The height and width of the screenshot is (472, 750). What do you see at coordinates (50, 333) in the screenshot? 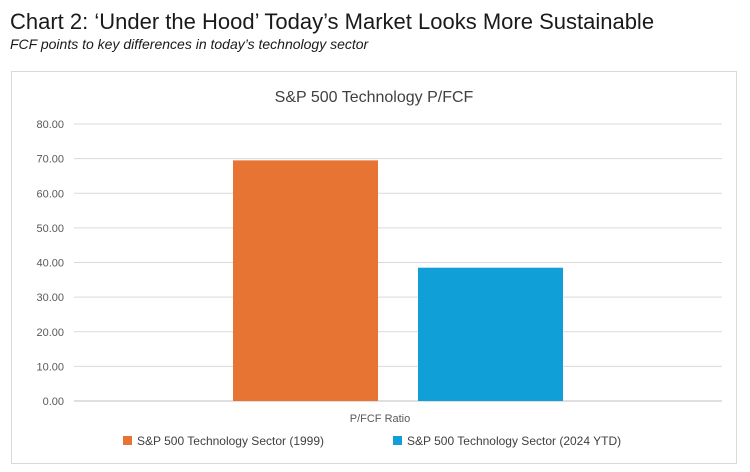
I see `y-tick-label: 20.00` at bounding box center [50, 333].